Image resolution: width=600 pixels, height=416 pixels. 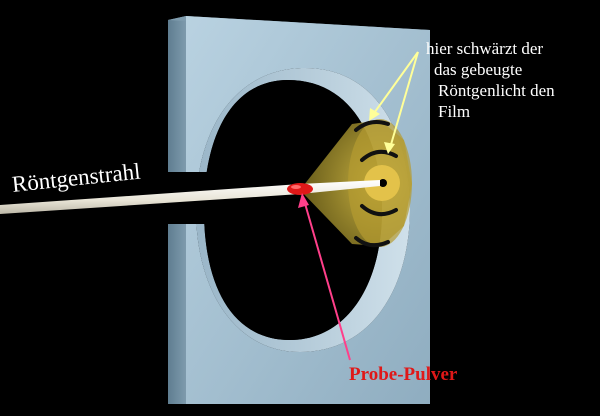 I want to click on xray-beam, so click(x=190, y=197).